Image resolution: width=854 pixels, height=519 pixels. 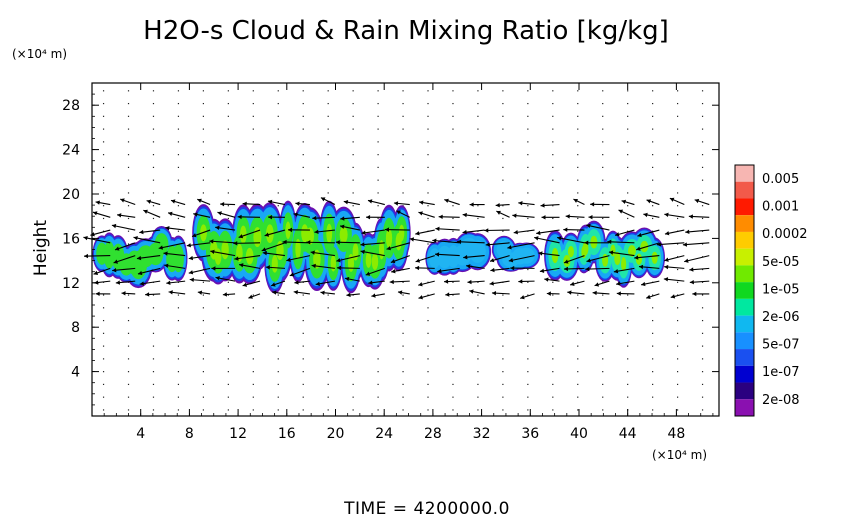 I want to click on colorbar-label: 5e-07, so click(x=781, y=345).